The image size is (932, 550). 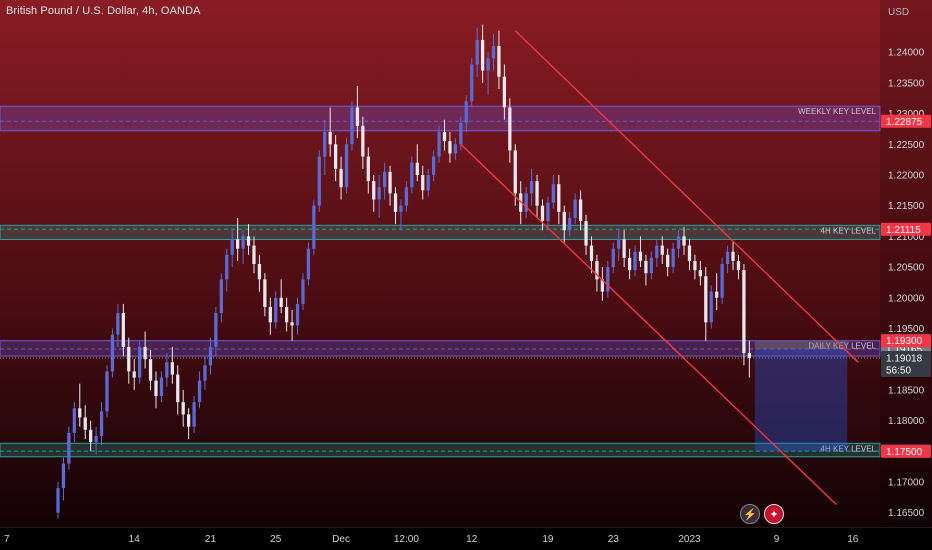 I want to click on price-tick-label: 1.20500, so click(x=906, y=268).